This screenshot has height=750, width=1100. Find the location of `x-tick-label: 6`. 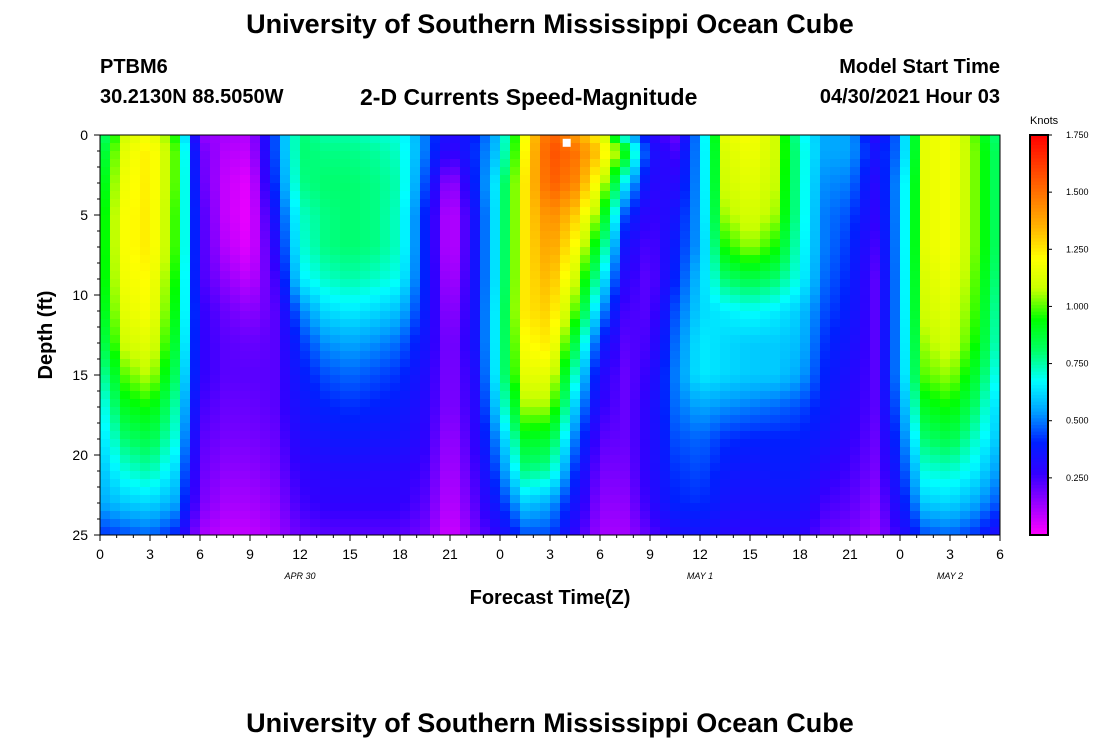

x-tick-label: 6 is located at coordinates (200, 554).